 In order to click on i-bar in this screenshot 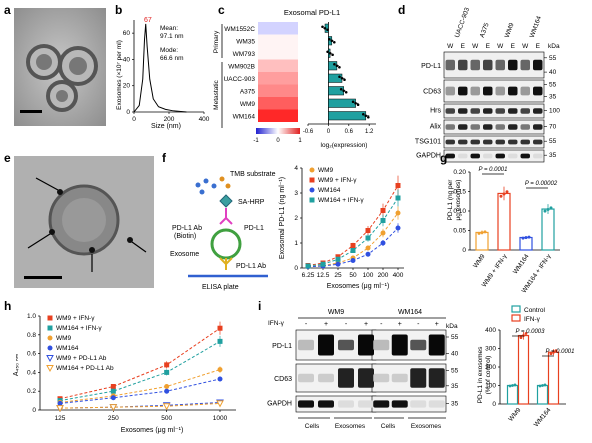, I will do `click(523, 369)`.